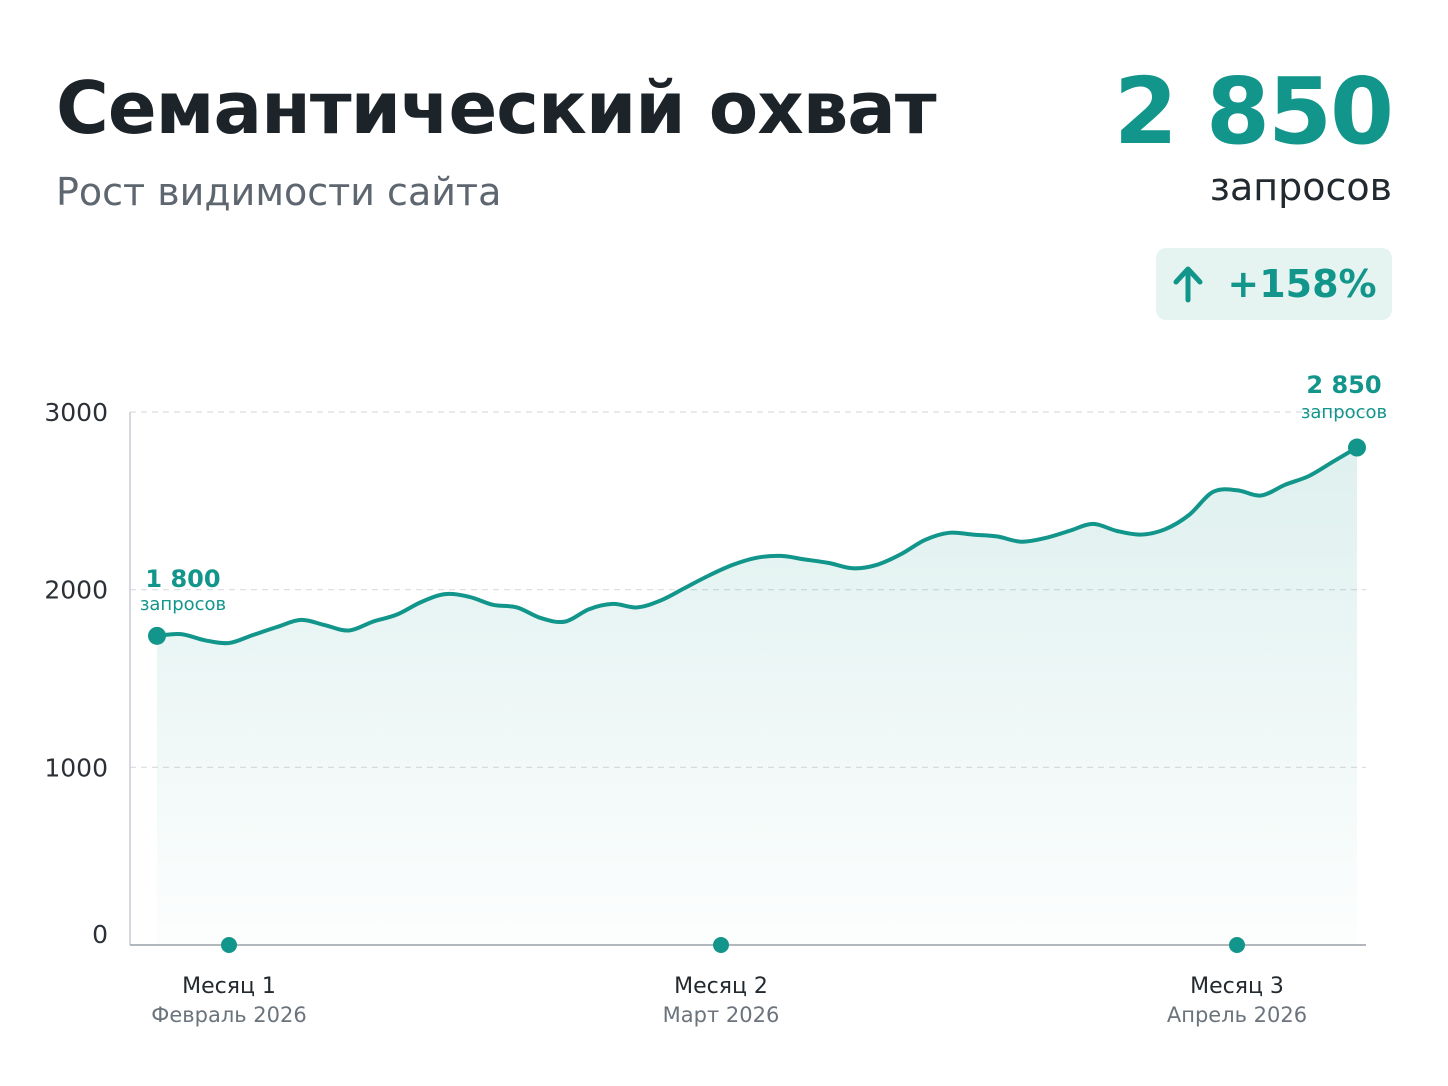  What do you see at coordinates (76, 590) in the screenshot?
I see `y-tick-label: 2000` at bounding box center [76, 590].